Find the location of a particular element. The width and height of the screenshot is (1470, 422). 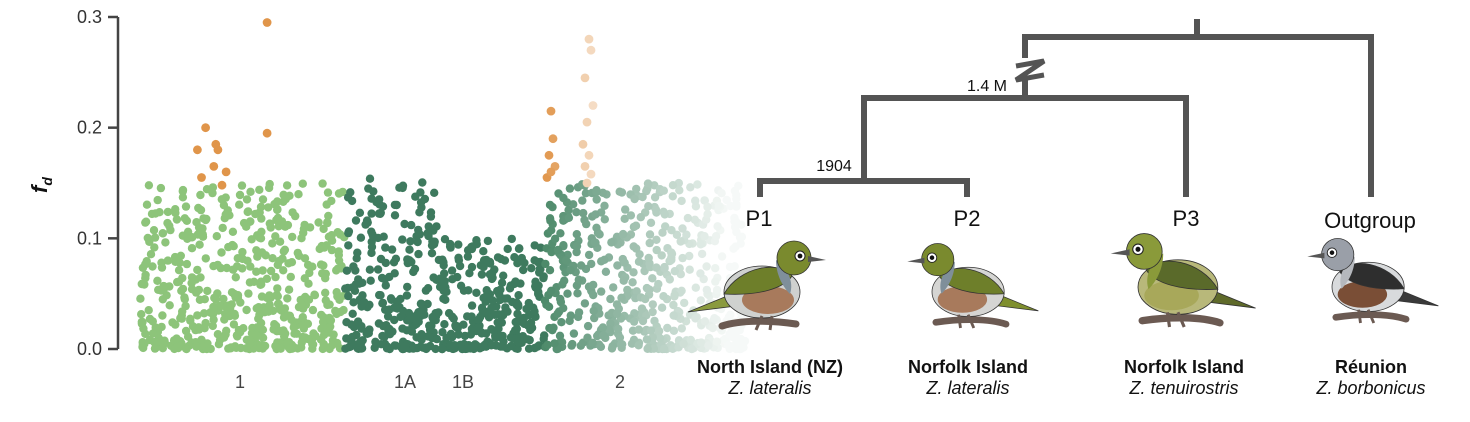

y-axis-label-main: f is located at coordinates (39, 188).